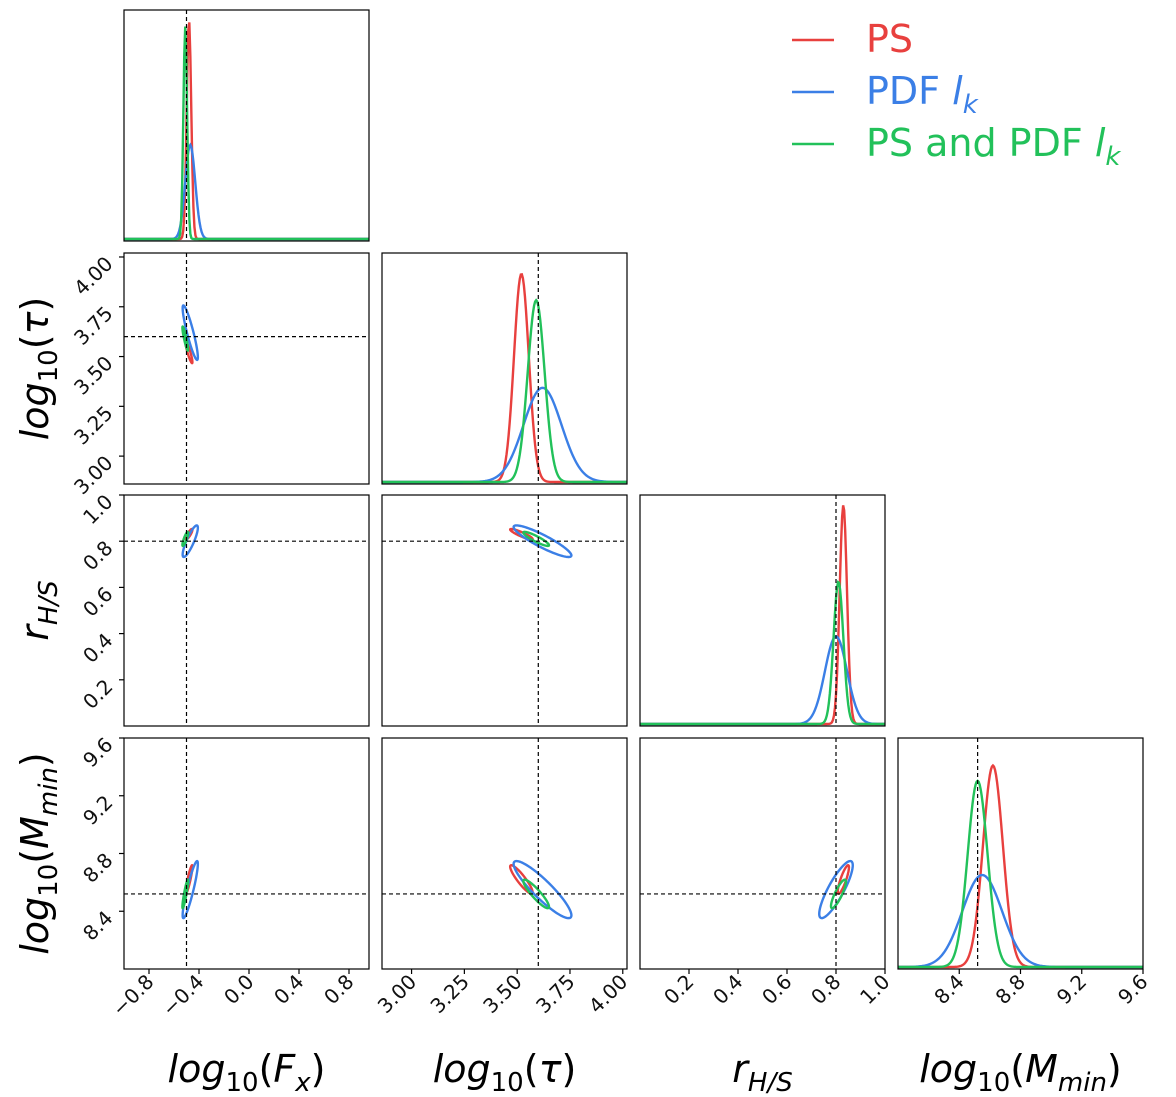 The height and width of the screenshot is (1097, 1176). Describe the element at coordinates (238, 989) in the screenshot. I see `x-tick-label: 0.0` at that location.